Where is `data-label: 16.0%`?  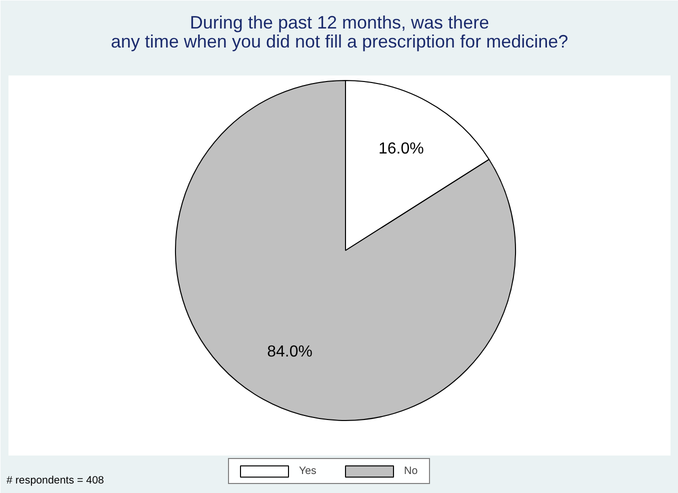 data-label: 16.0% is located at coordinates (401, 149).